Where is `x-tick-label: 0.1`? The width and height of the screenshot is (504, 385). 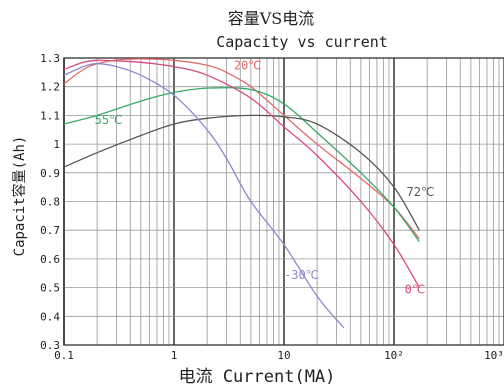 x-tick-label: 0.1 is located at coordinates (64, 355).